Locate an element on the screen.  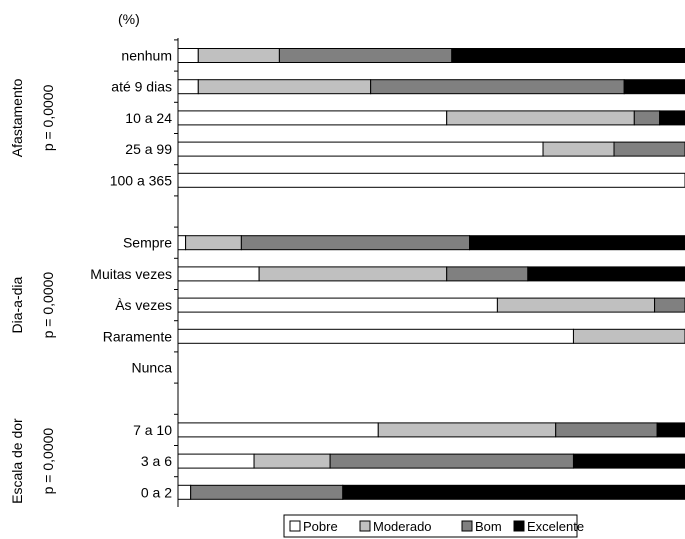
legend-entry: Excelente is located at coordinates (555, 526).